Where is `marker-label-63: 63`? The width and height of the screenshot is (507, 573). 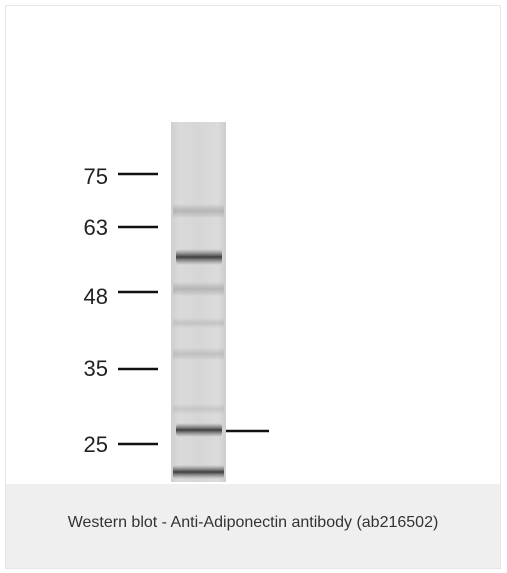 marker-label-63: 63 is located at coordinates (95, 227).